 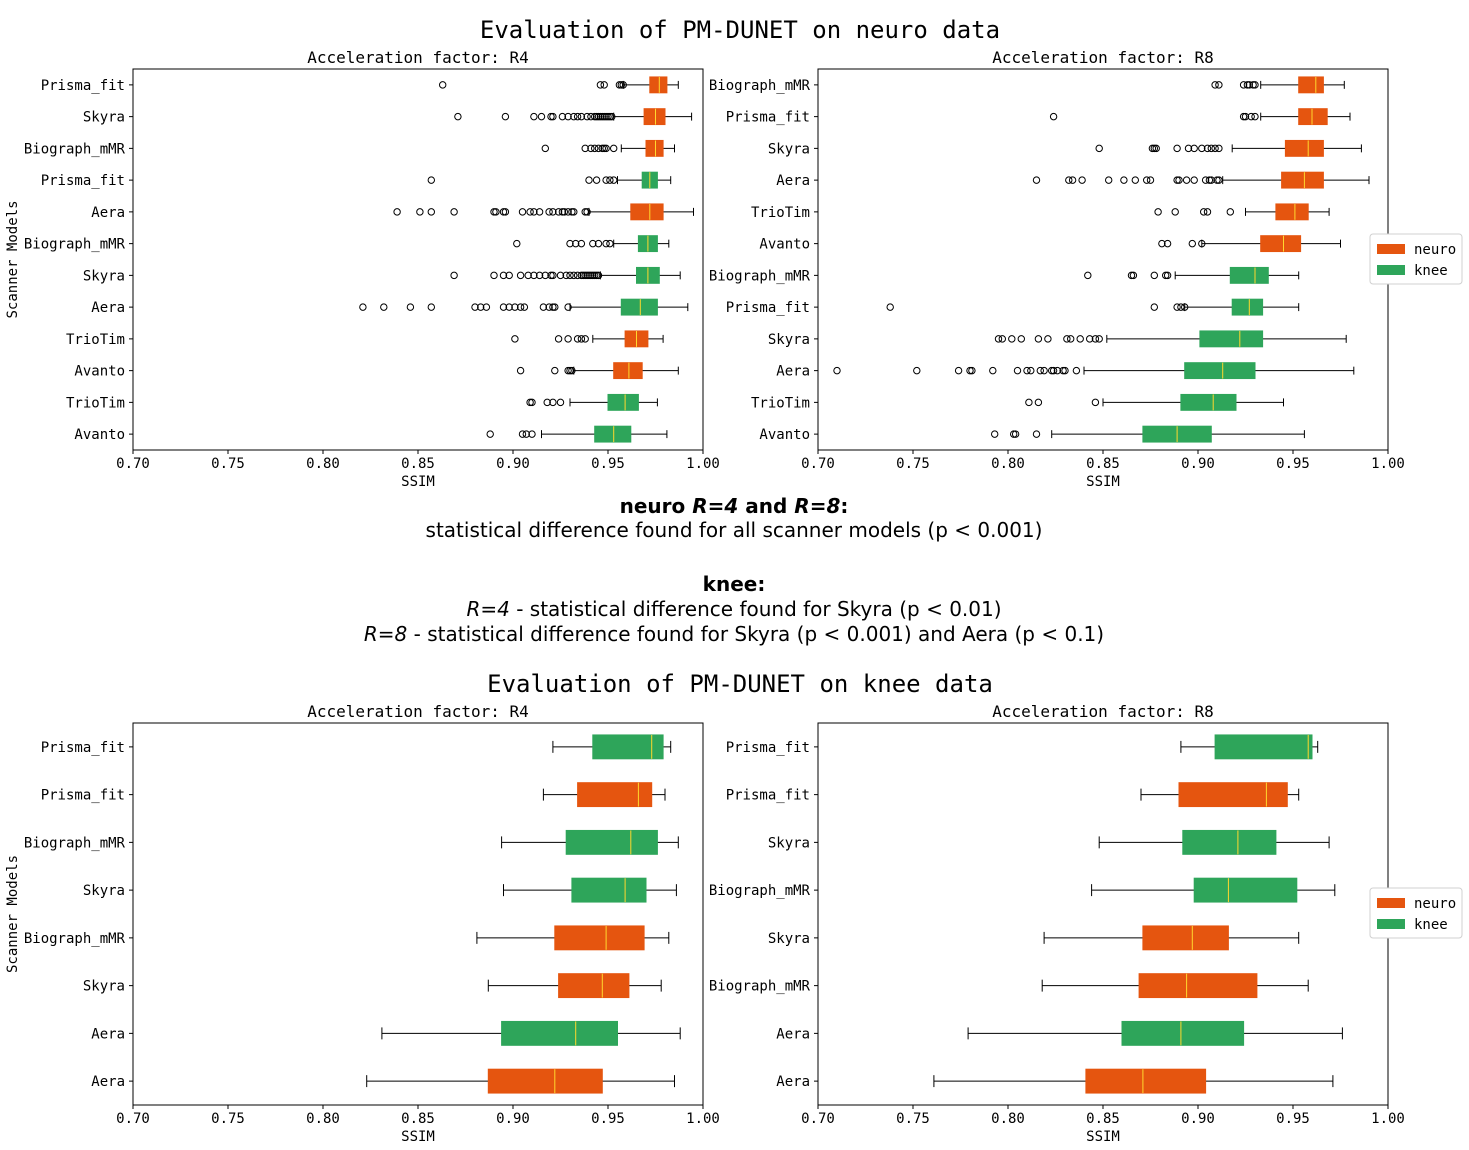 What do you see at coordinates (1242, 212) in the screenshot?
I see `box-neuro-triotim` at bounding box center [1242, 212].